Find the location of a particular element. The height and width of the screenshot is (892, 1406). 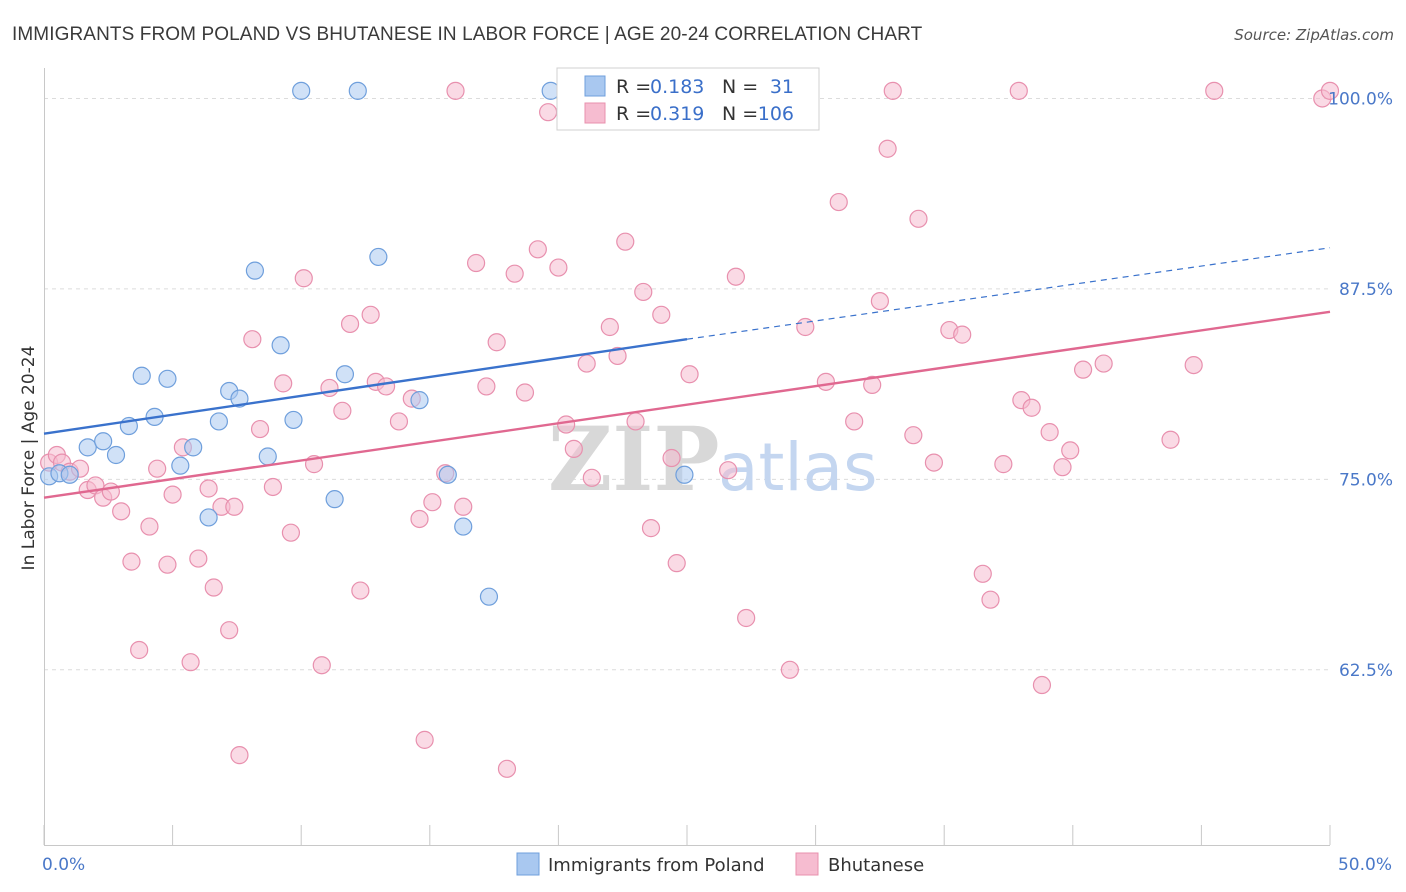

chart-source: Source: ZipAtlas.com is located at coordinates (1314, 35).